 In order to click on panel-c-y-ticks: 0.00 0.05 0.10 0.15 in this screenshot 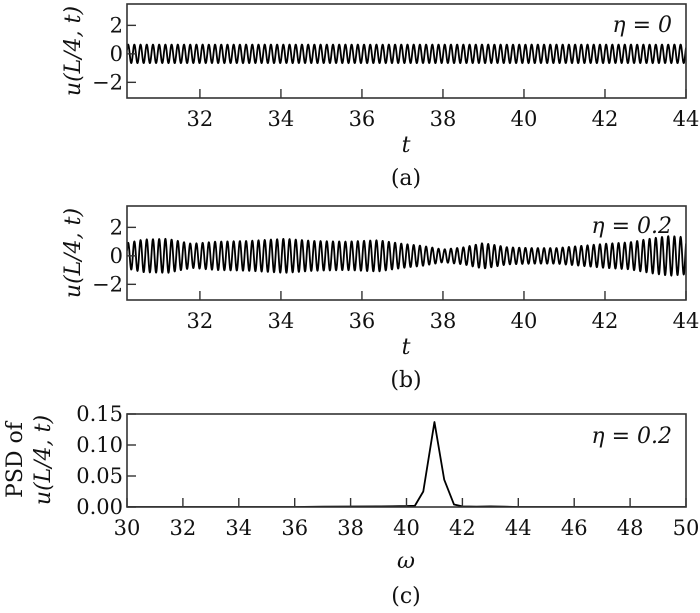, I will do `click(106, 460)`.